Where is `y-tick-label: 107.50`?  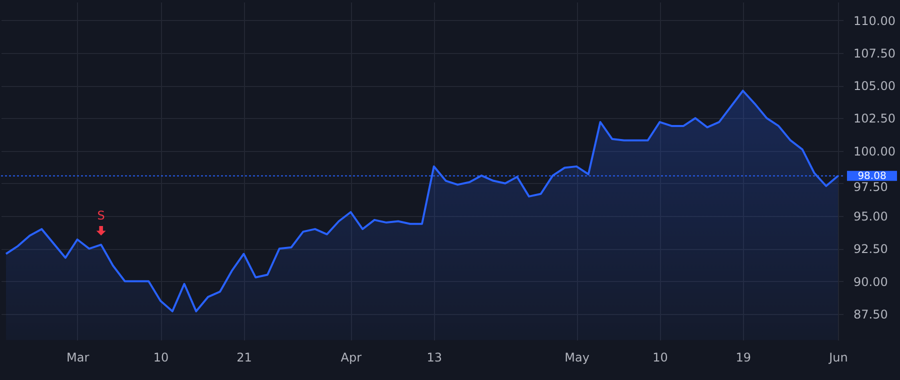
y-tick-label: 107.50 is located at coordinates (875, 53).